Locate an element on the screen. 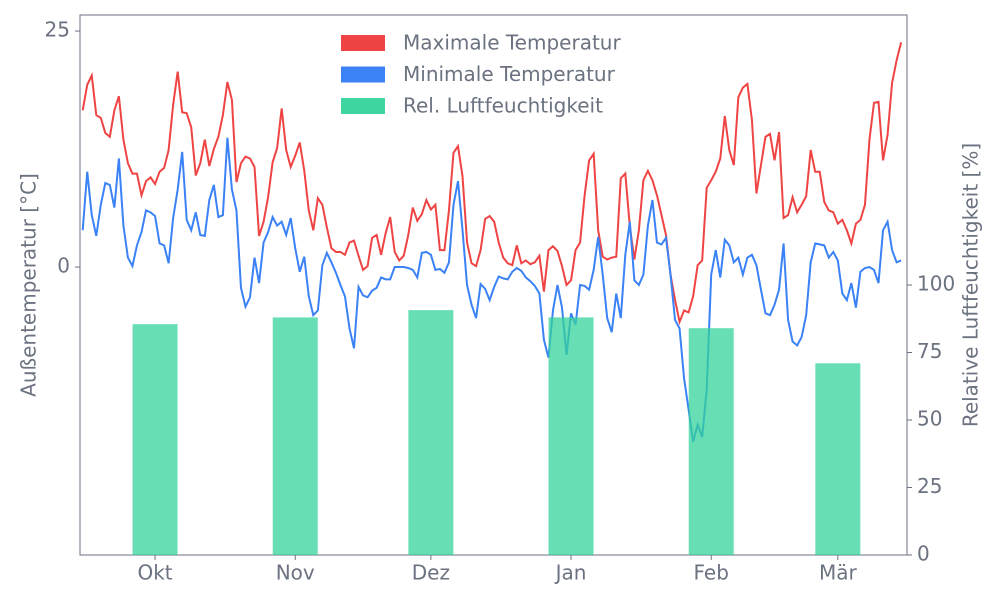 The width and height of the screenshot is (1000, 600). legend-label: Minimale Temperatur is located at coordinates (509, 74).